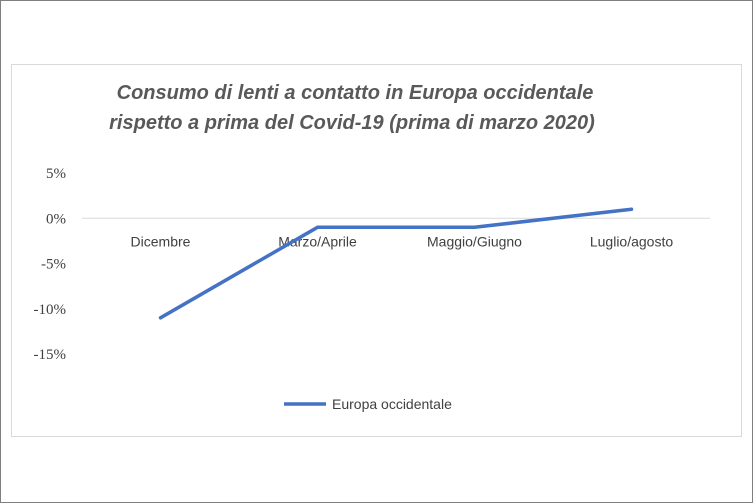 The image size is (753, 503). I want to click on legend-label: Europa occidentale, so click(392, 404).